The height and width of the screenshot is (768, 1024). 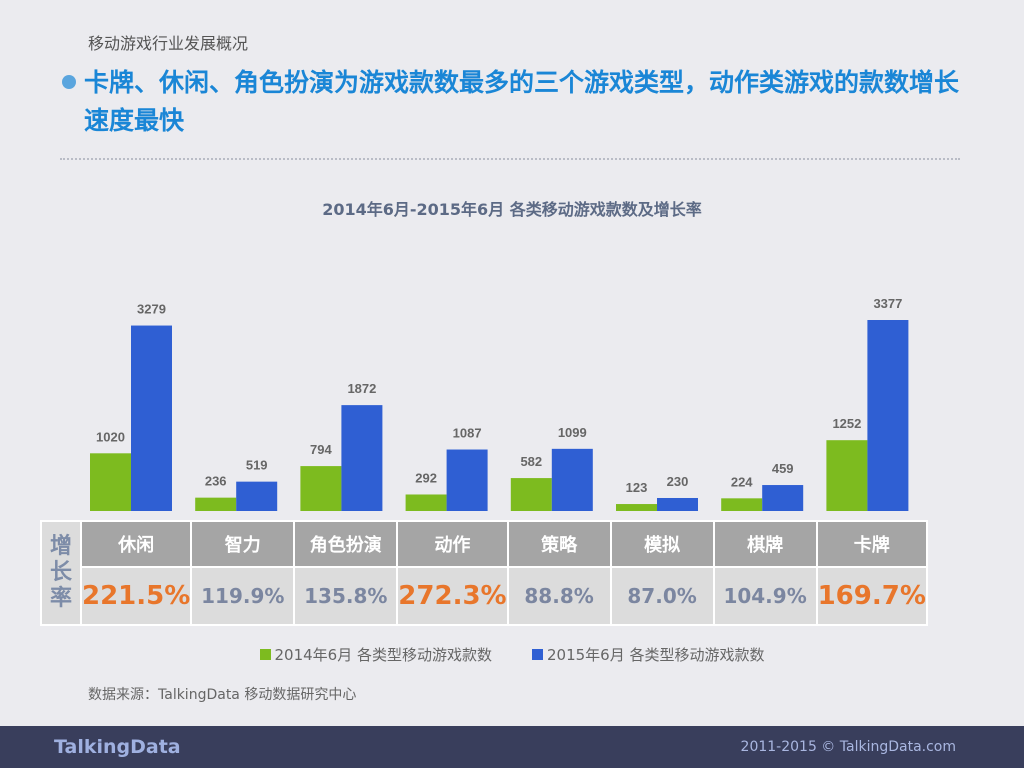 I want to click on legend: 2014年6月 各类型移动游戏款数 2015年6月 各类型移动游戏款数, so click(x=512, y=654).